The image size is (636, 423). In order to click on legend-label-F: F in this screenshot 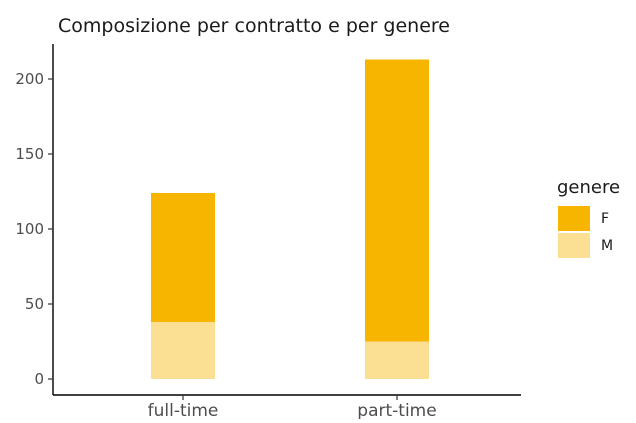, I will do `click(605, 219)`.